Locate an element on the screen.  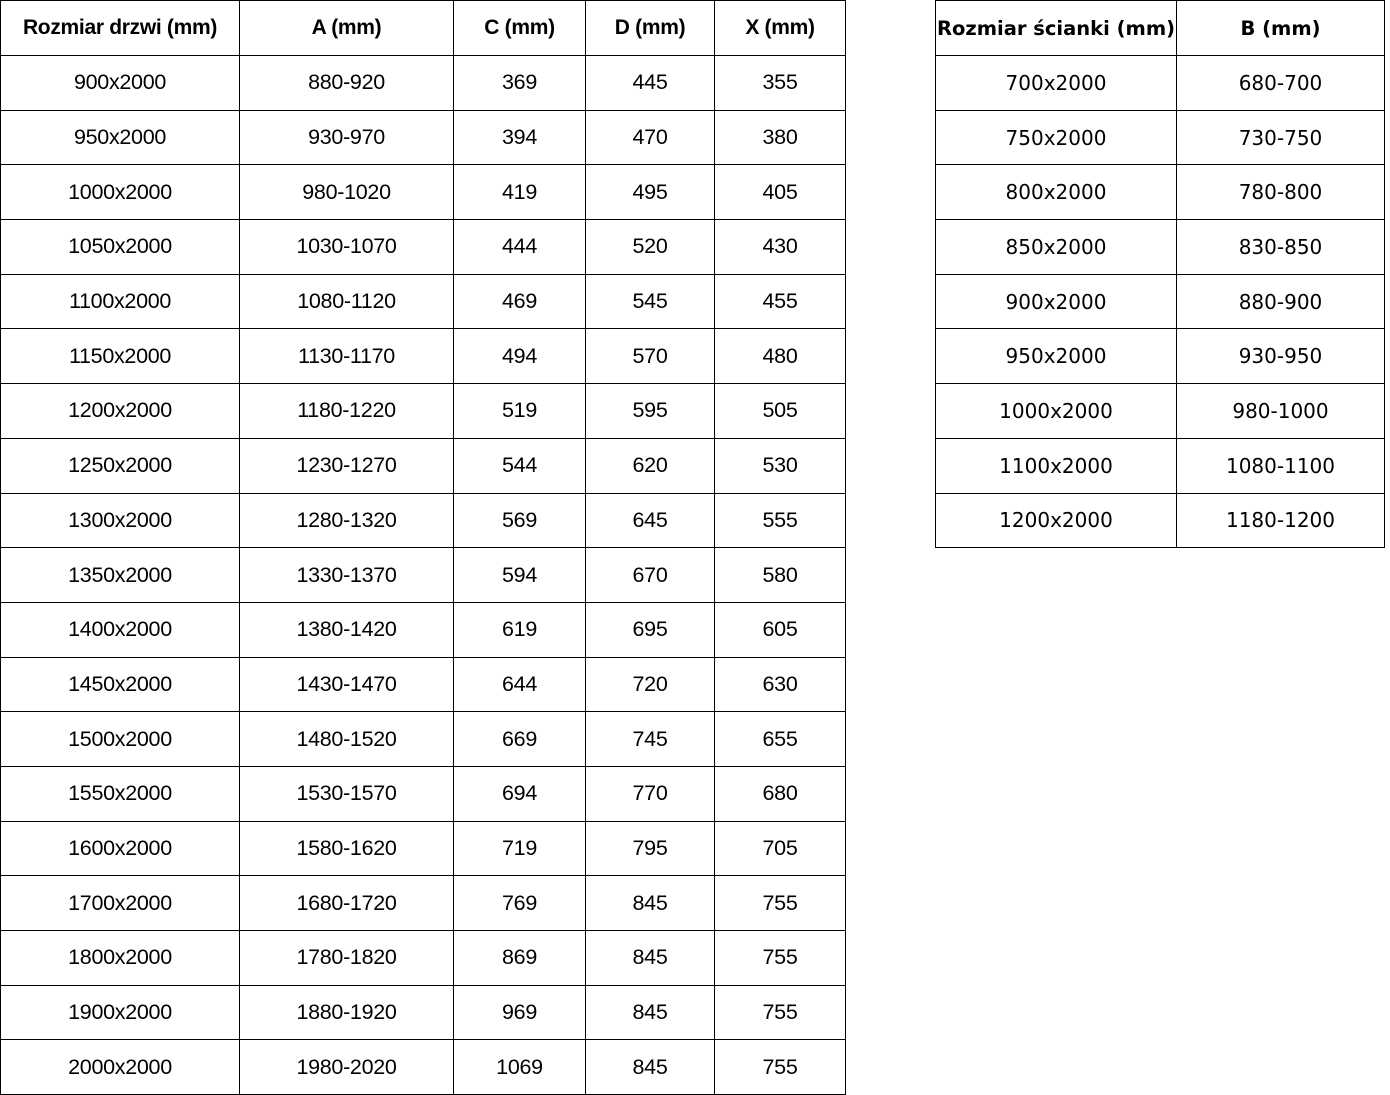
door-cell: 505 is located at coordinates (780, 411).